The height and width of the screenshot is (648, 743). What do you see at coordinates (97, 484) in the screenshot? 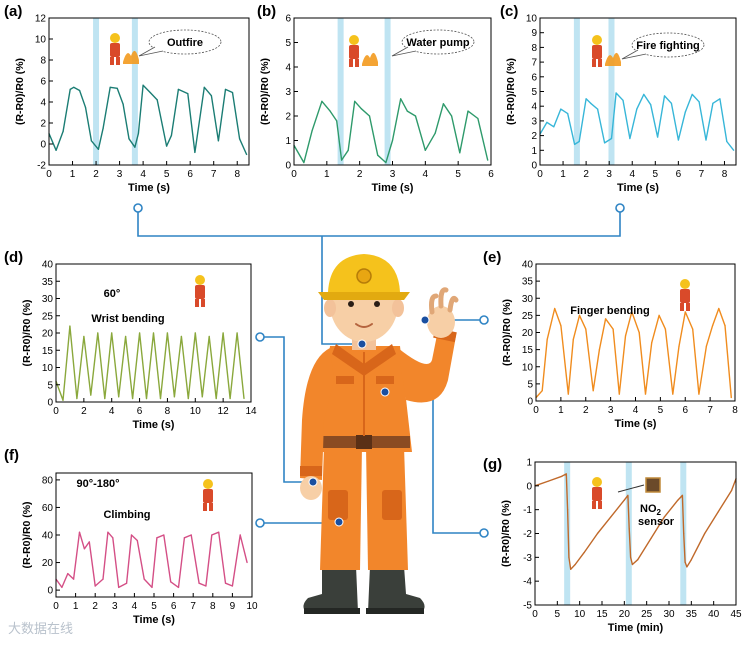
I see `angle-label: 90°-180°` at bounding box center [97, 484].